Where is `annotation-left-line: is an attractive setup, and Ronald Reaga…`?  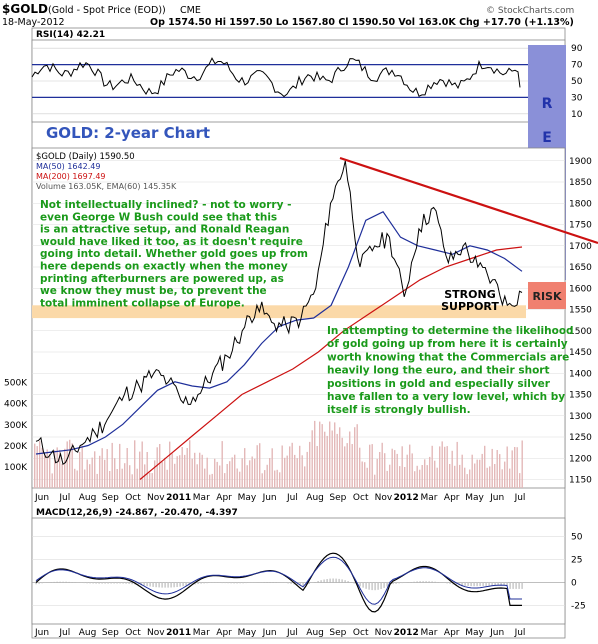
annotation-left-line: is an attractive setup, and Ronald Reaga… is located at coordinates (164, 230).